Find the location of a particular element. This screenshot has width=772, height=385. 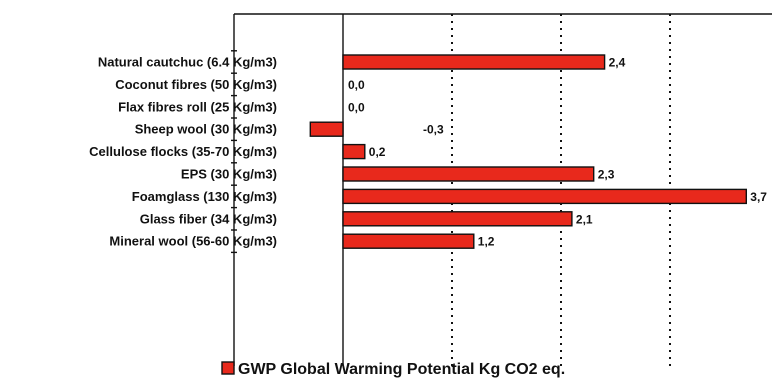

legend: GWP Global Warming Potential Kg CO2 eq. is located at coordinates (393, 369).